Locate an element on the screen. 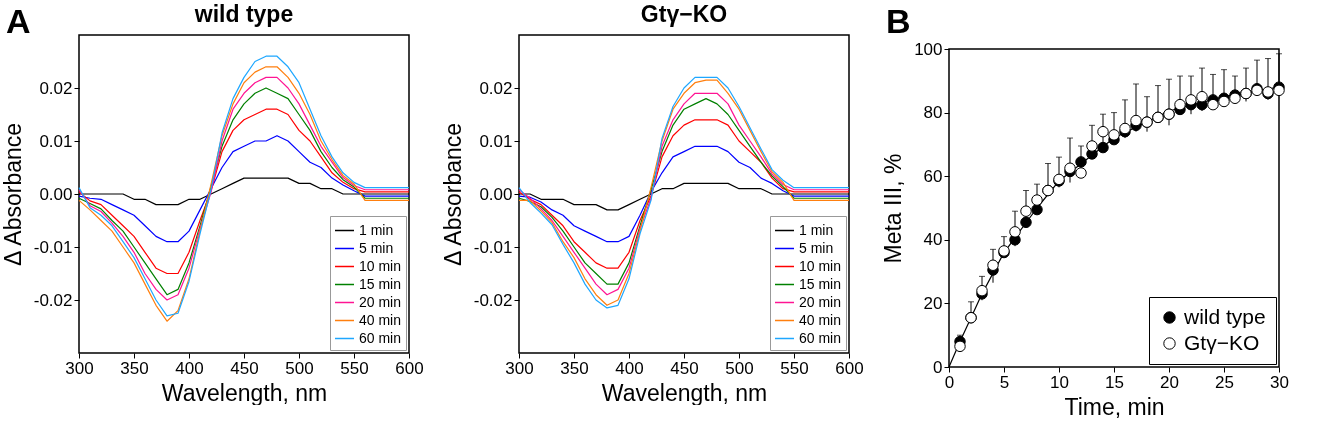  y-tick-label: 80 is located at coordinates (933, 113).